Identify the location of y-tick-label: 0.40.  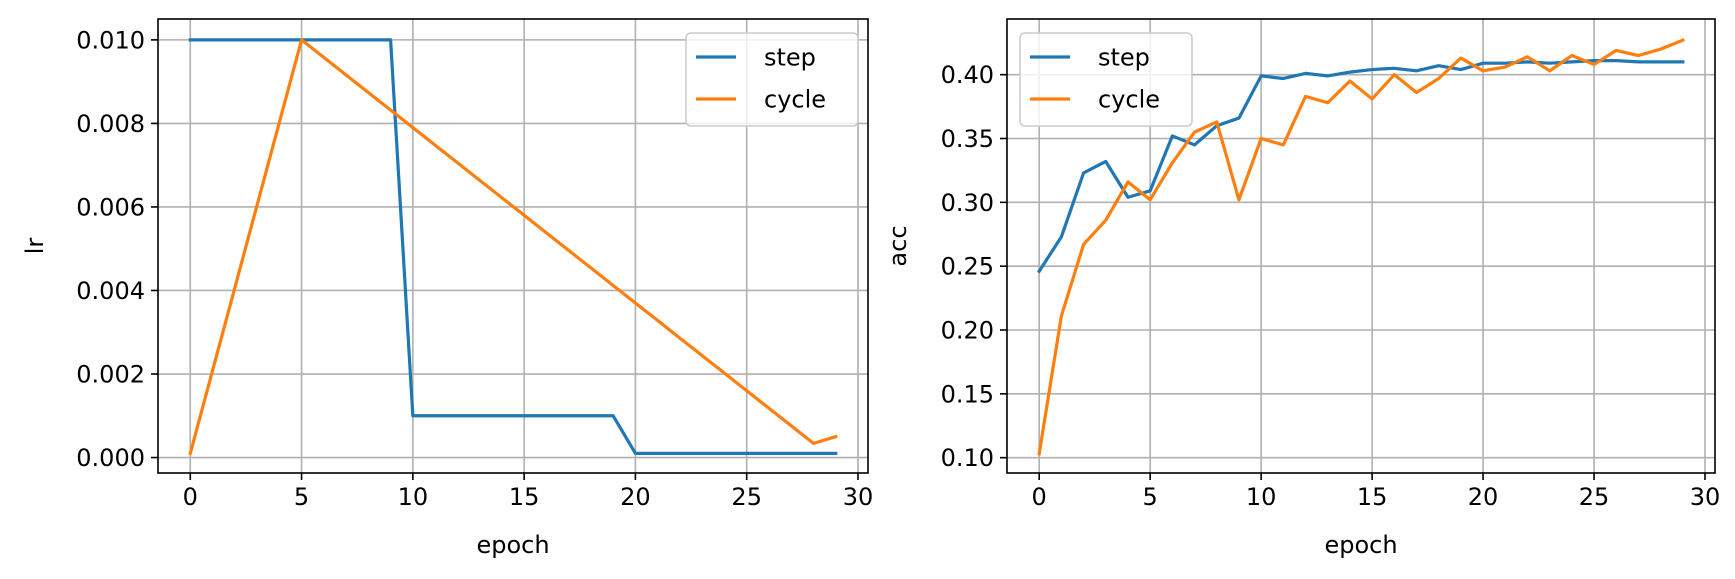
(967, 75).